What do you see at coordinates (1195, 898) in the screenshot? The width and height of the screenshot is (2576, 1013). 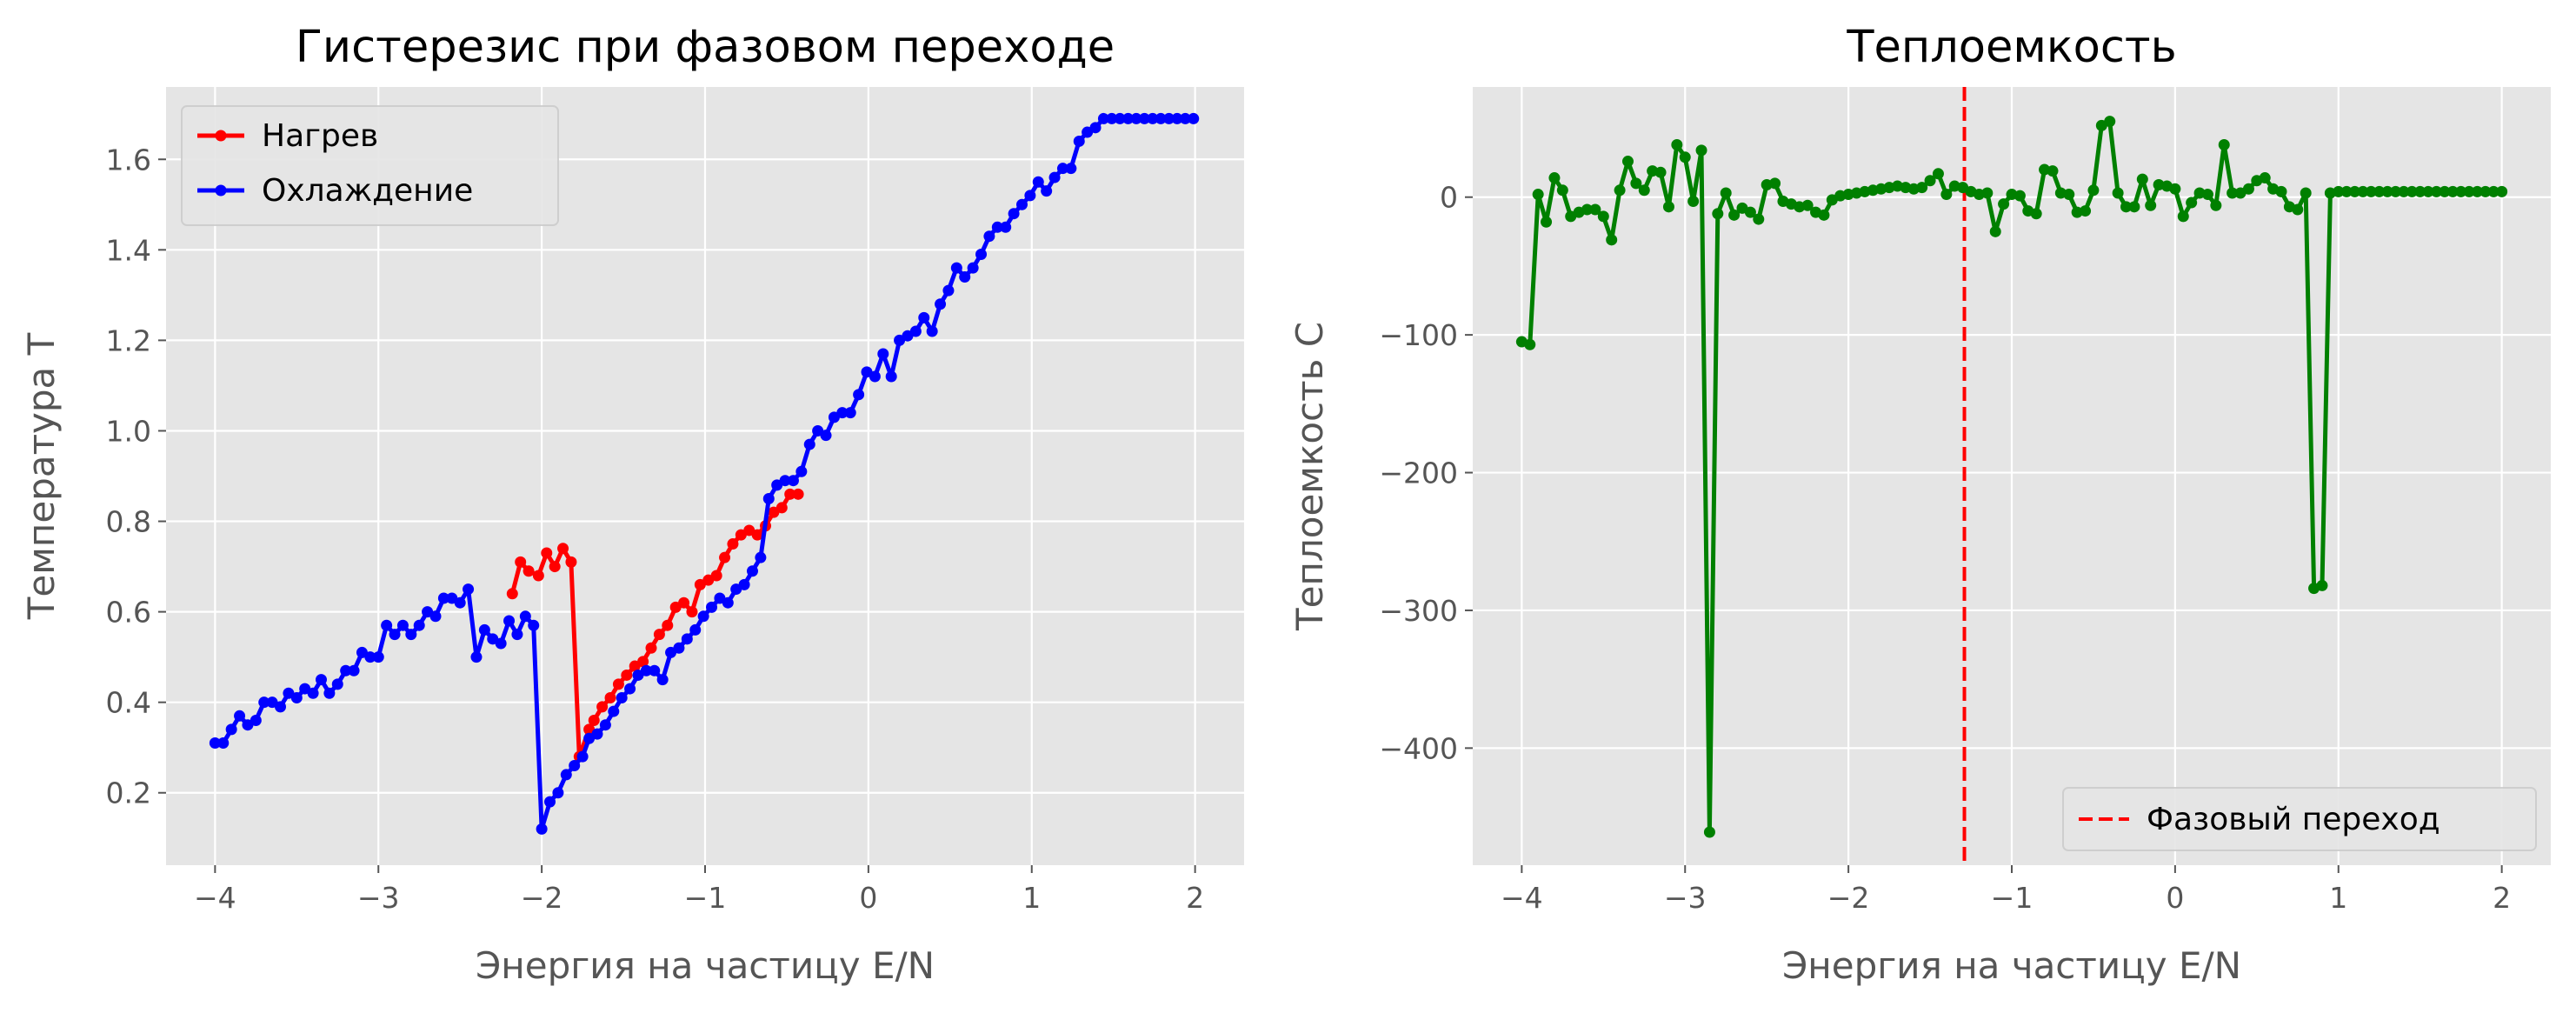 I see `x-tick-label: 2` at bounding box center [1195, 898].